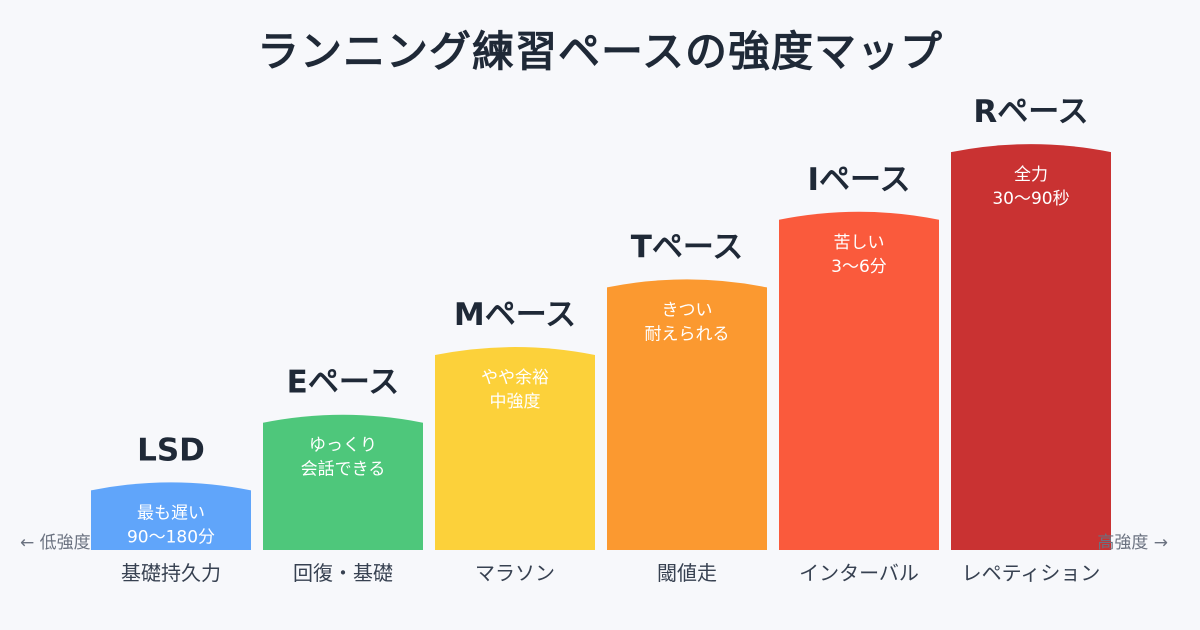 This screenshot has height=630, width=1200. Describe the element at coordinates (515, 378) in the screenshot. I see `bar-annotation-3-1: やや余裕` at that location.